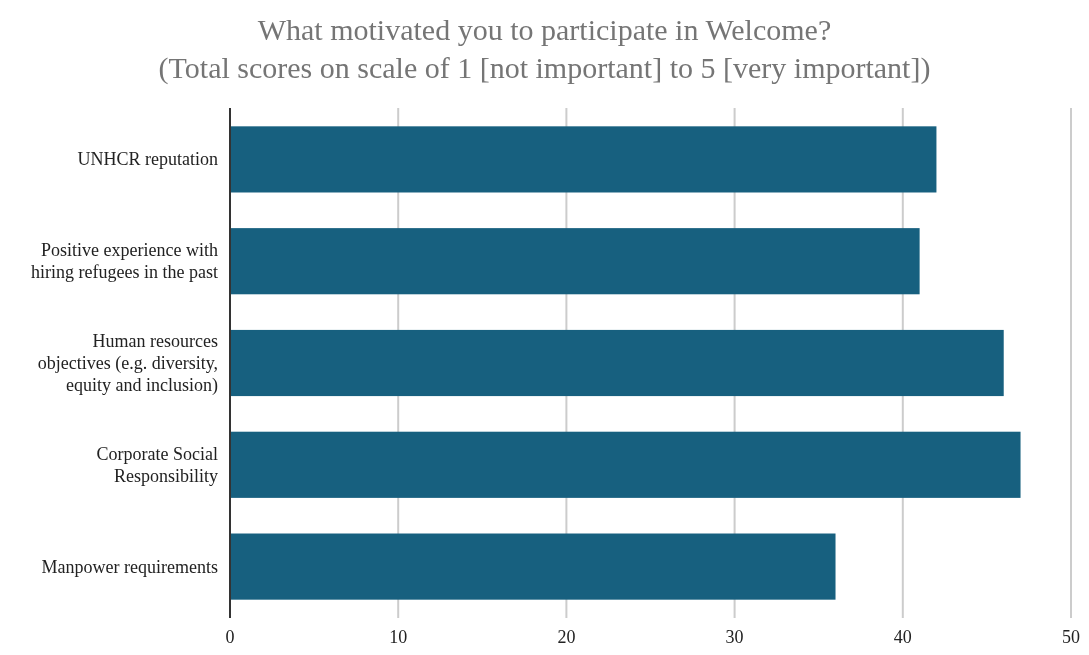  Describe the element at coordinates (566, 637) in the screenshot. I see `x-tick-label: 20` at that location.